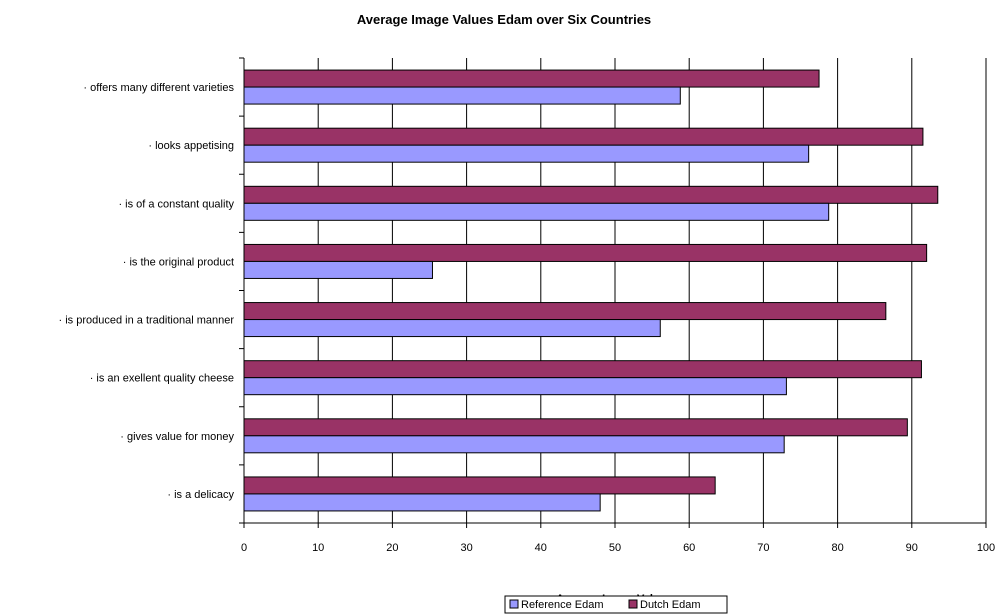 Image resolution: width=999 pixels, height=614 pixels. I want to click on legend-label-reference-edam: Reference Edam, so click(562, 605).